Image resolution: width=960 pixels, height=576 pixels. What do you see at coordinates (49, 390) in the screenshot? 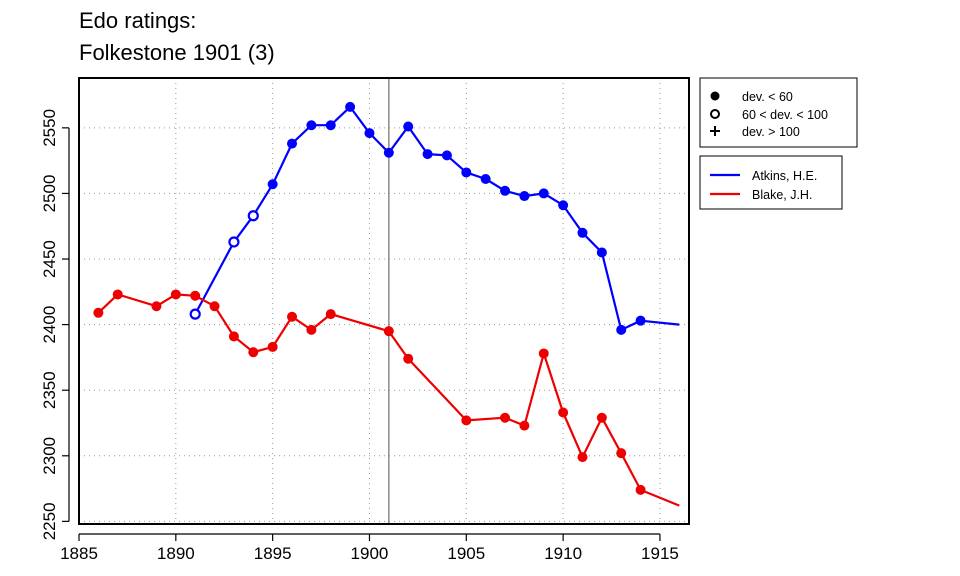
I see `y-tick-label: 2350` at bounding box center [49, 390].